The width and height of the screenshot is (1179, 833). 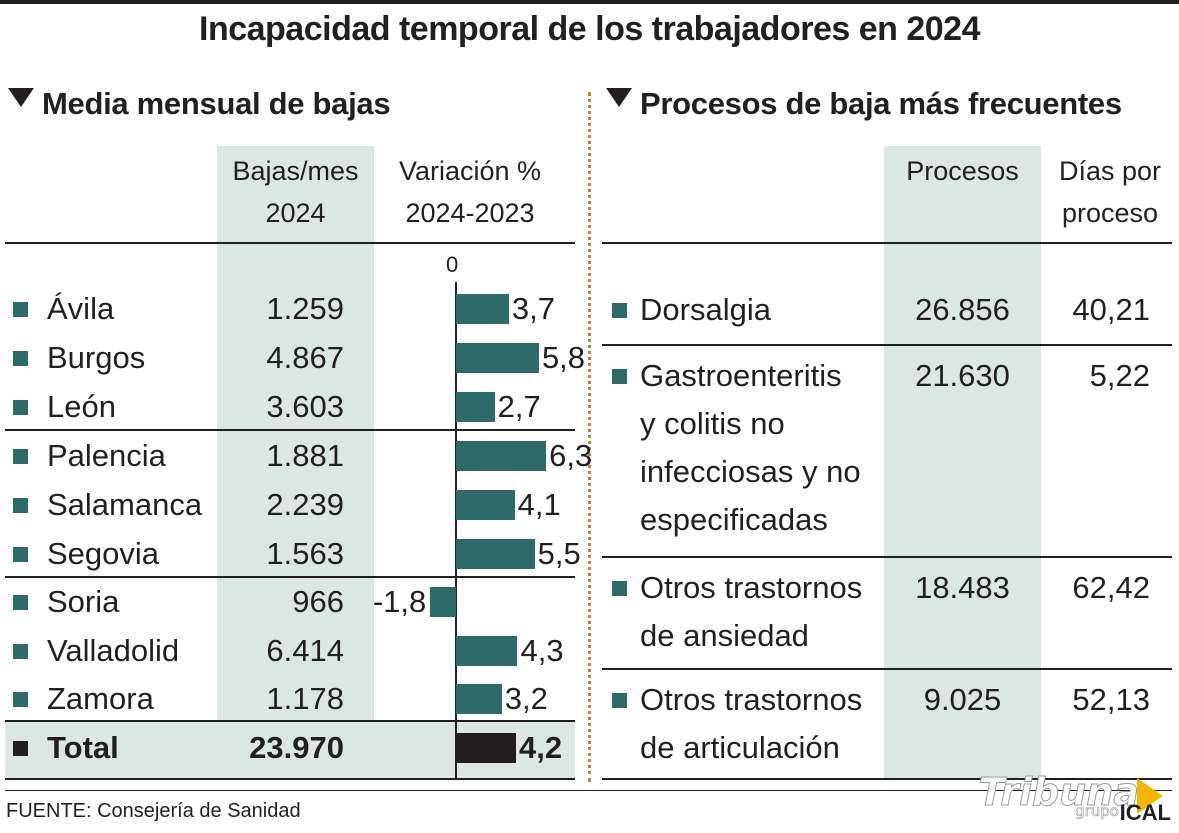 What do you see at coordinates (81, 406) in the screenshot?
I see `province-label: León` at bounding box center [81, 406].